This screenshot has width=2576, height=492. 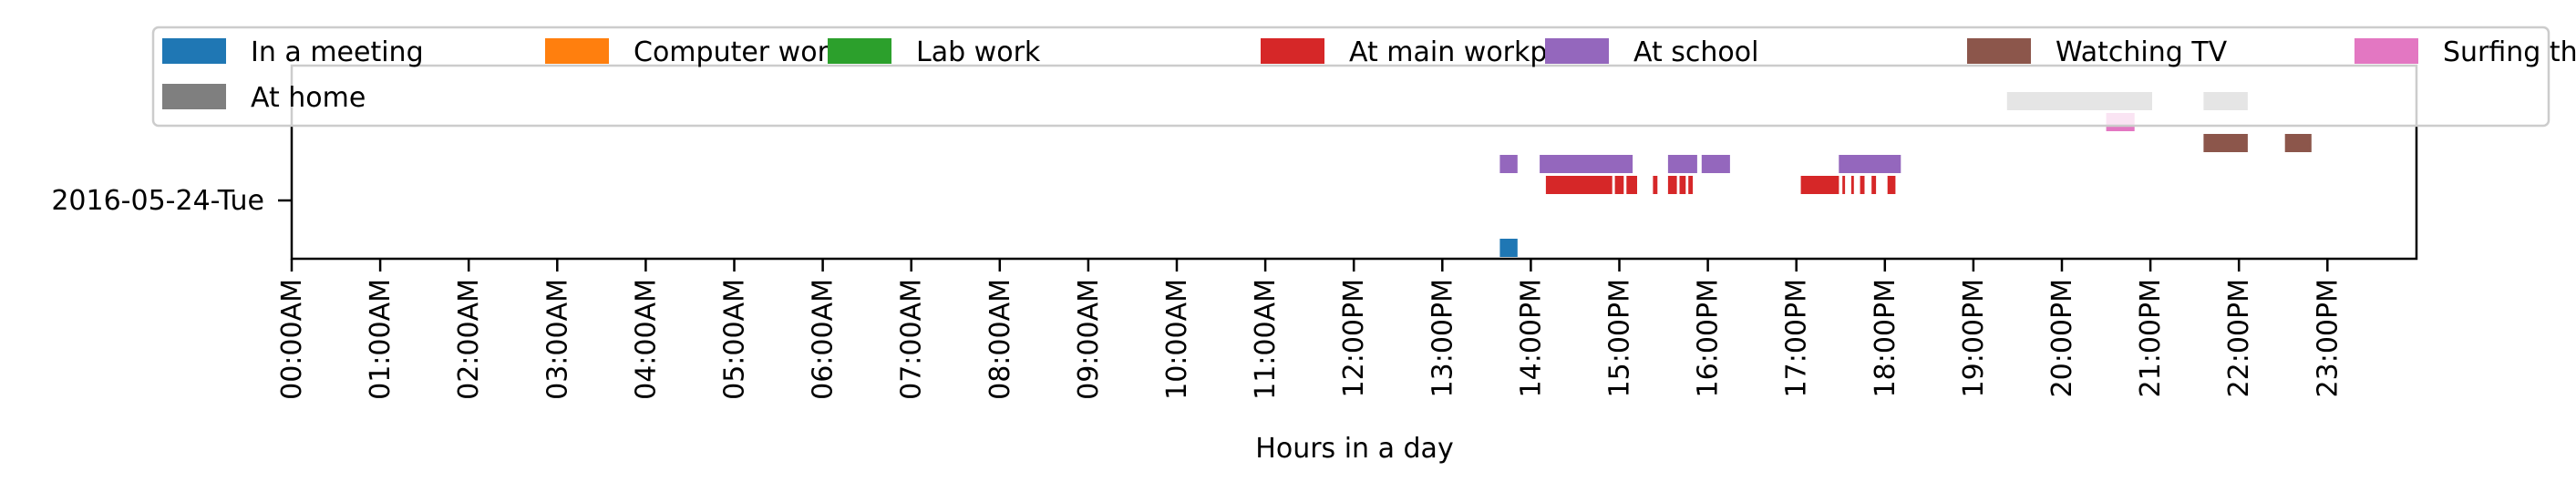 What do you see at coordinates (2328, 338) in the screenshot?
I see `x-tick-label: 23:00PM` at bounding box center [2328, 338].